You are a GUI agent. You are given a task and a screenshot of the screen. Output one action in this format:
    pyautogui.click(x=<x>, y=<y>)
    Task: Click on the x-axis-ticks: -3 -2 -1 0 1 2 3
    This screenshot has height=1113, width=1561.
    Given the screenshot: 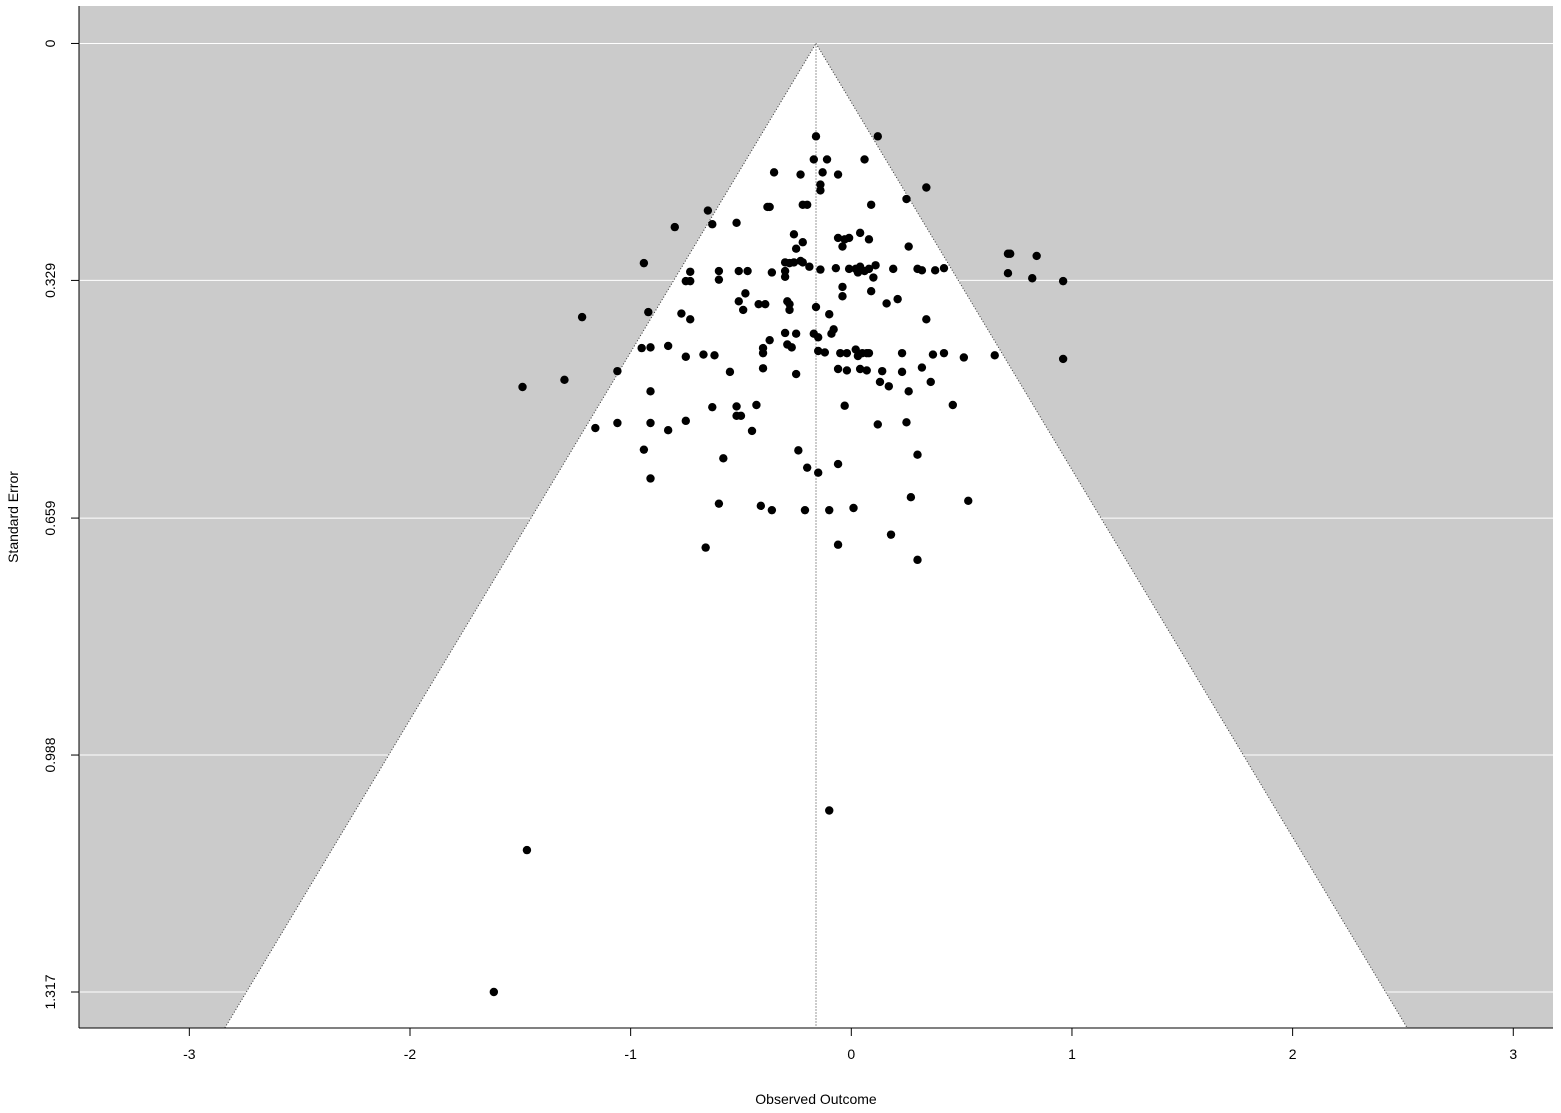 What is the action you would take?
    pyautogui.click(x=850, y=1045)
    